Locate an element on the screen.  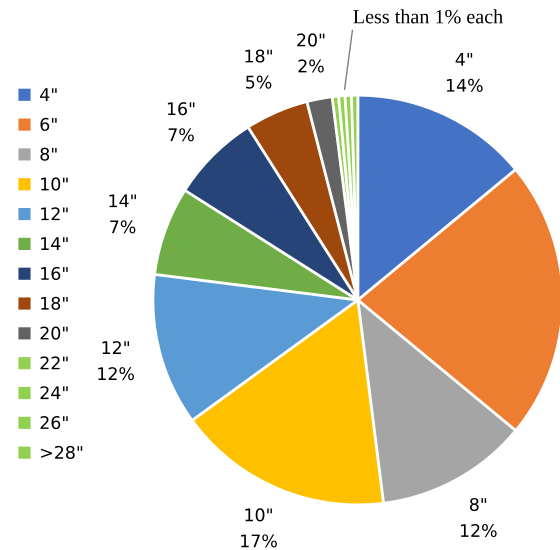
slice-label: 16" is located at coordinates (181, 109).